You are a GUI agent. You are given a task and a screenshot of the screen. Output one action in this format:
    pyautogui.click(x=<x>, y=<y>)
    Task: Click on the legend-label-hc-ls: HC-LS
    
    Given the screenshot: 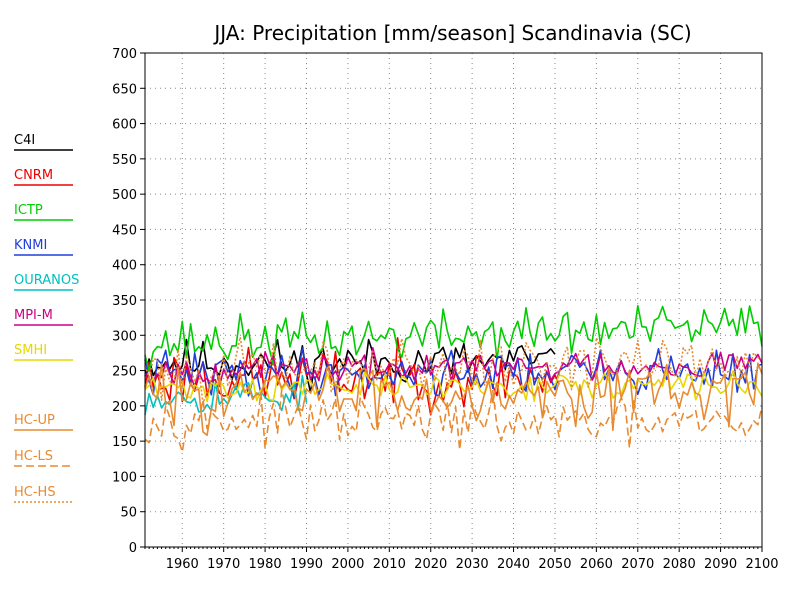 What is the action you would take?
    pyautogui.click(x=33, y=456)
    